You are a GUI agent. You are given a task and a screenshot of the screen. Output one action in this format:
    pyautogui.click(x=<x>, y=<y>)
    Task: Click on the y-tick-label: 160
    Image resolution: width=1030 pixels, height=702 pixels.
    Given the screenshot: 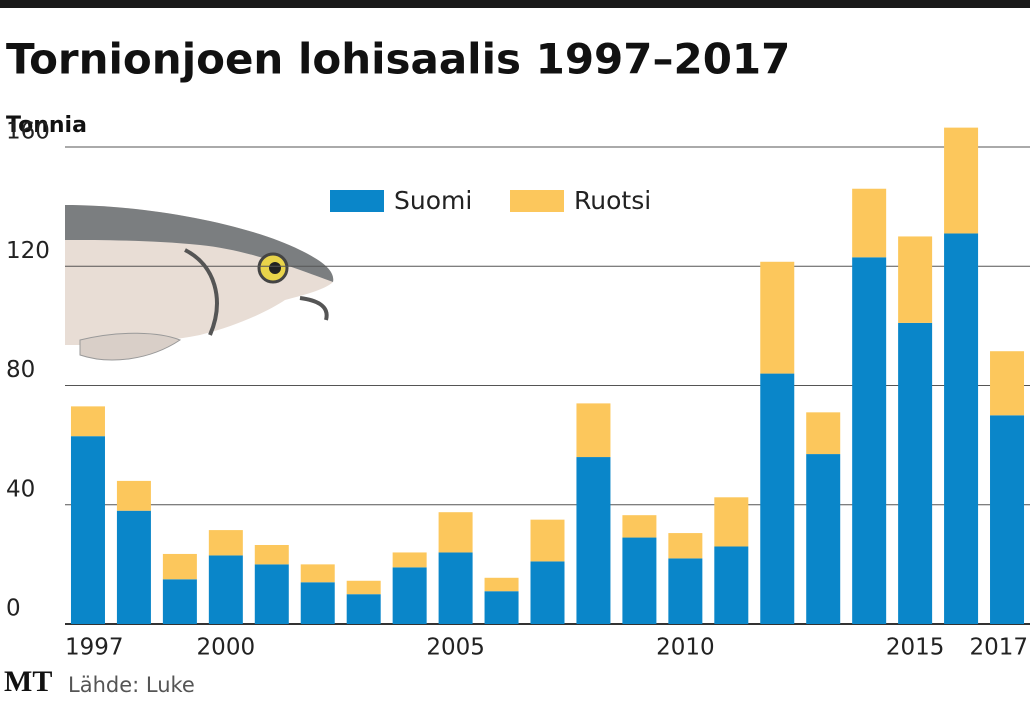 What is the action you would take?
    pyautogui.click(x=28, y=132)
    